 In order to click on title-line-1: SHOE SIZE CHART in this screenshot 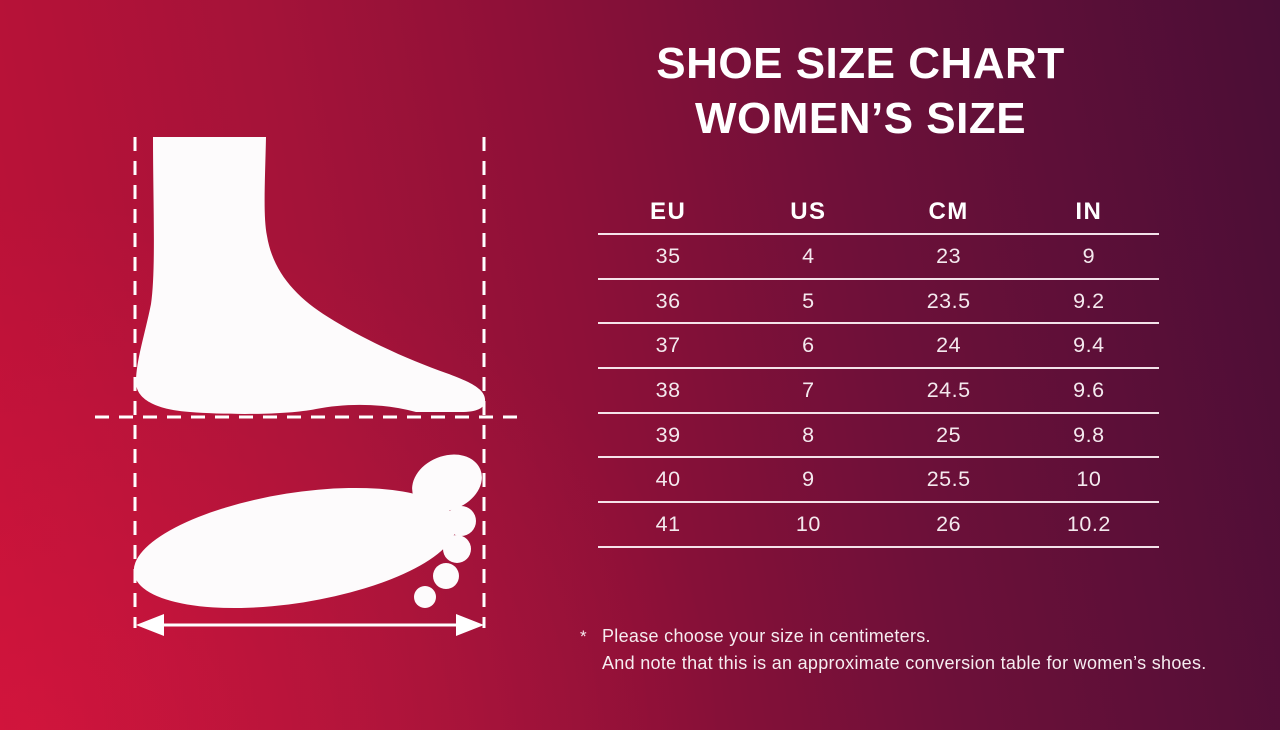, I will do `click(860, 63)`.